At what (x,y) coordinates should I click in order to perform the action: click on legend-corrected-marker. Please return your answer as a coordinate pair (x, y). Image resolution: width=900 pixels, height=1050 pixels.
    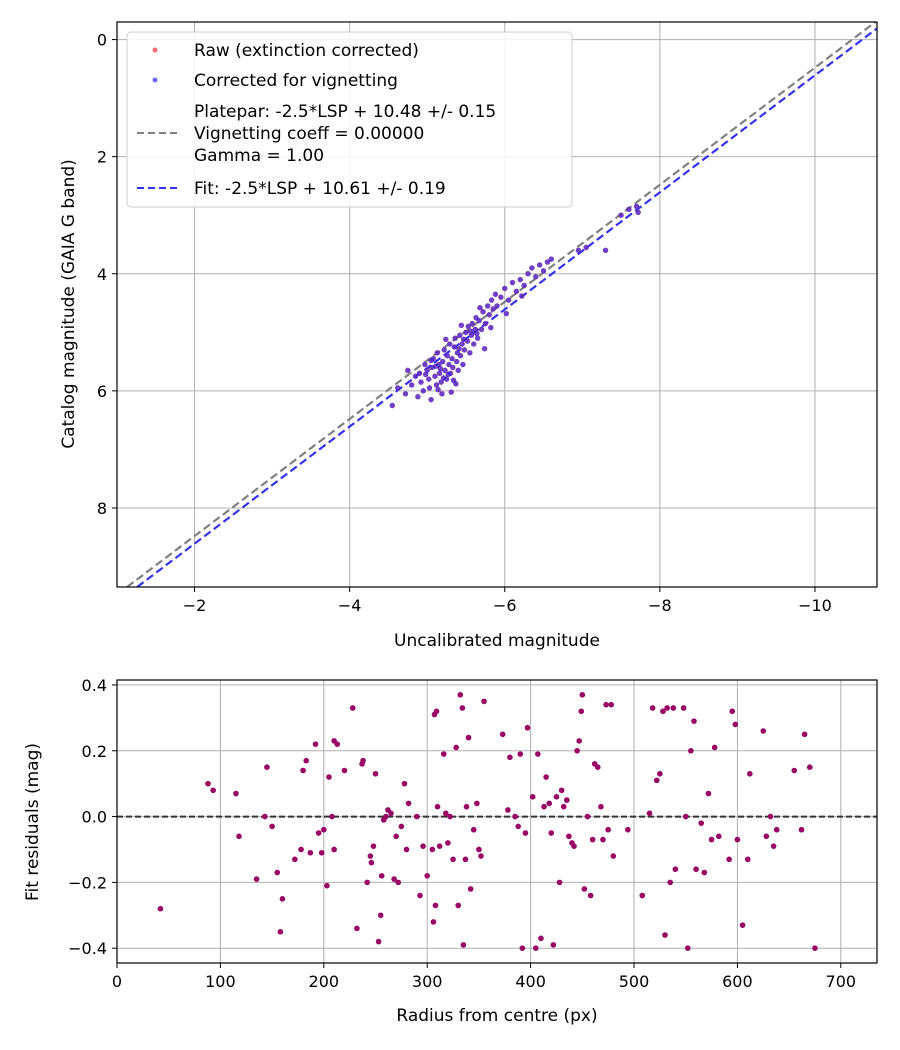
    Looking at the image, I should click on (155, 80).